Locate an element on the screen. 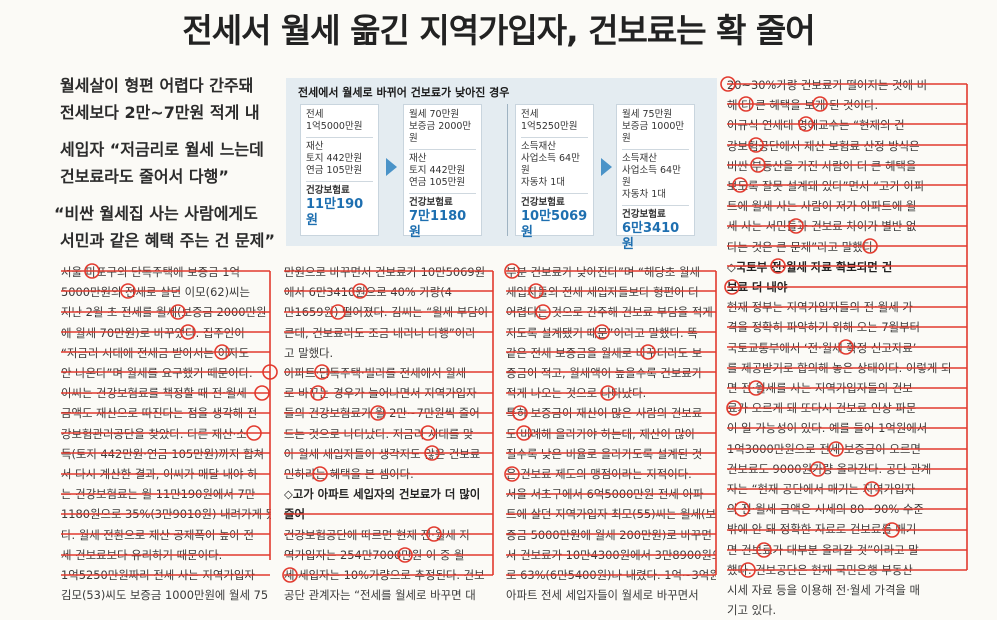 The width and height of the screenshot is (997, 620). text-line: 역가입자는 254만7000만원 이 중 월 is located at coordinates (374, 554).